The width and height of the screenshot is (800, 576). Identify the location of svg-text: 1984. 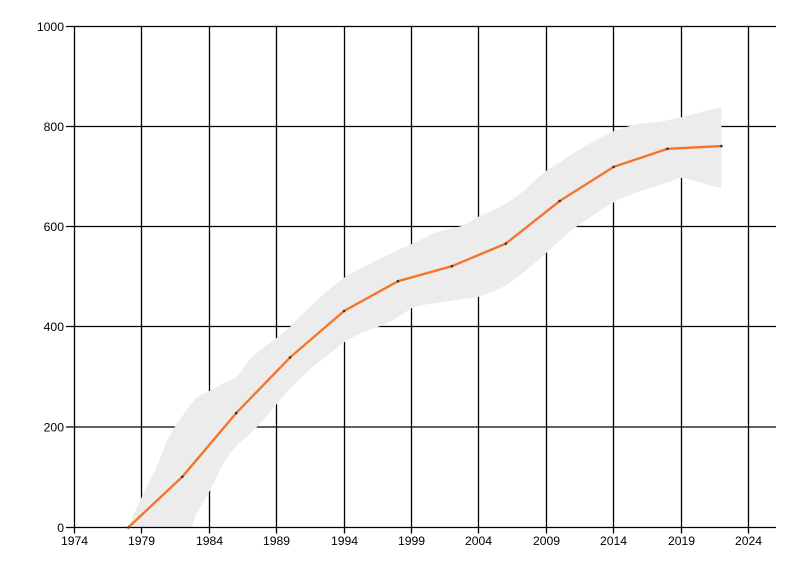
(209, 541).